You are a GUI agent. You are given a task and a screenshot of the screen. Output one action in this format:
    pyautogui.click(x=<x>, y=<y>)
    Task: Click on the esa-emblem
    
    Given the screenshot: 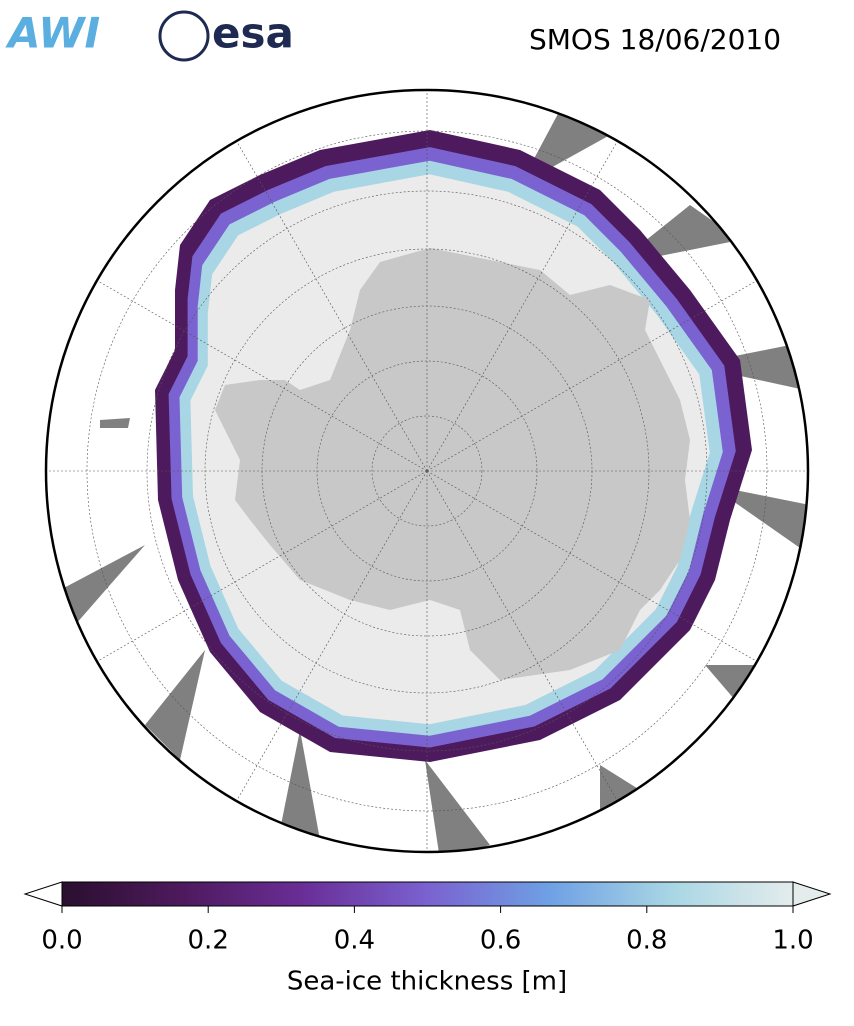 What is the action you would take?
    pyautogui.click(x=184, y=36)
    